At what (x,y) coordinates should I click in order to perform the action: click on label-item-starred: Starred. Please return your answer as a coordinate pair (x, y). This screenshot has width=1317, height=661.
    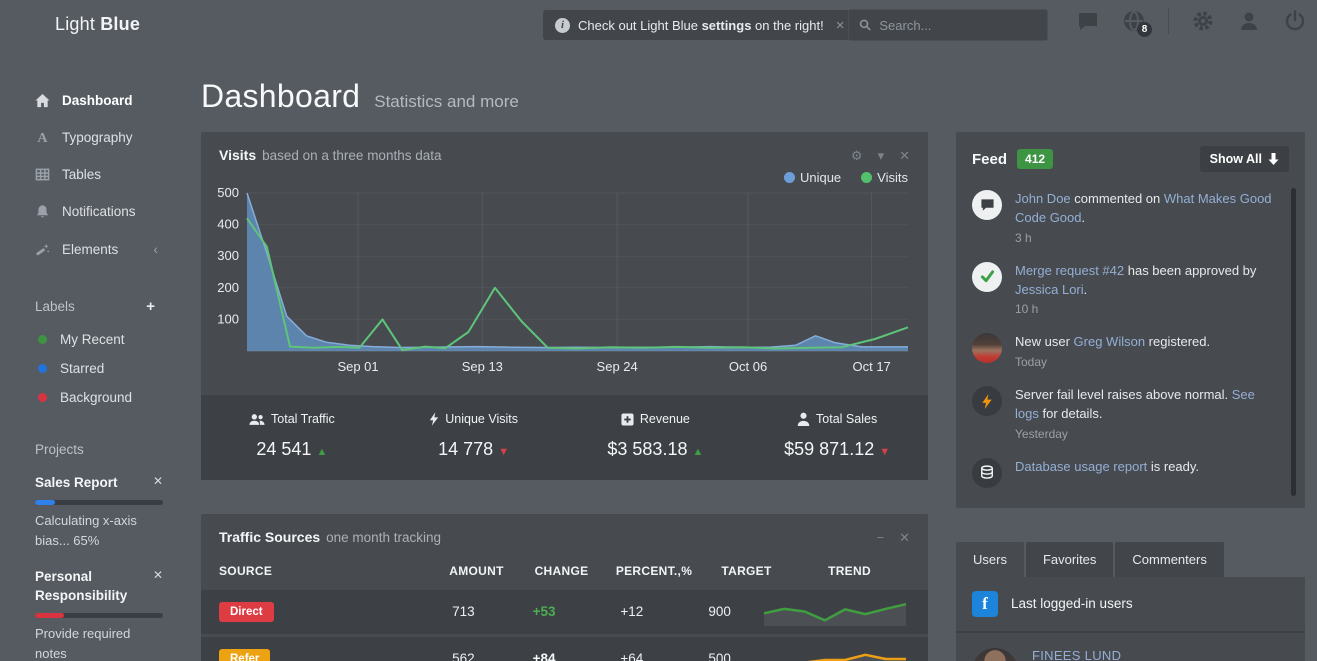
    Looking at the image, I should click on (101, 368).